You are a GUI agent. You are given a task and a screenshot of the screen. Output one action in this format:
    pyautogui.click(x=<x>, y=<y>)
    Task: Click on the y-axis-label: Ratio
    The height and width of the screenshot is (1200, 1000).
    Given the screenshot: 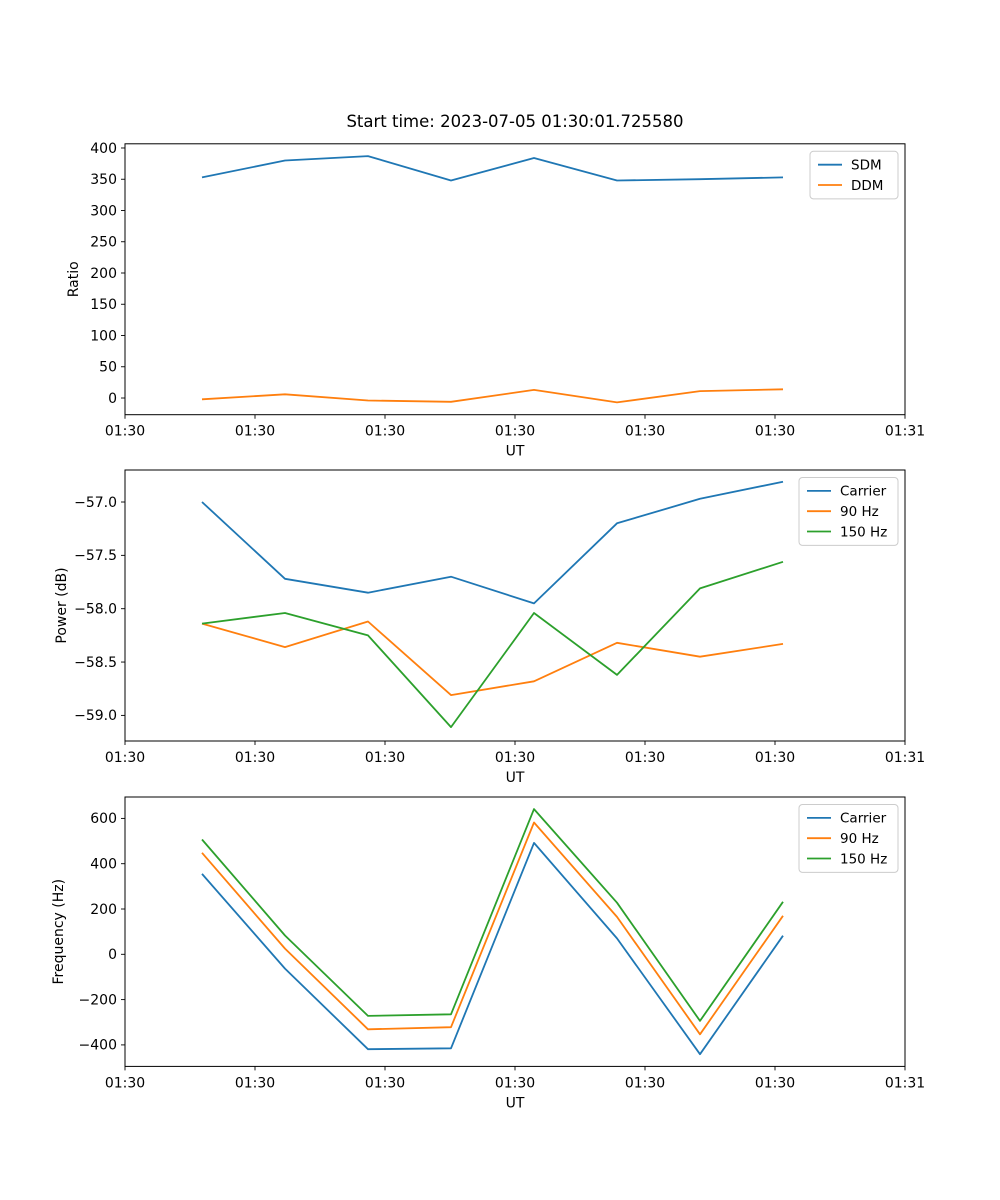 What is the action you would take?
    pyautogui.click(x=74, y=279)
    